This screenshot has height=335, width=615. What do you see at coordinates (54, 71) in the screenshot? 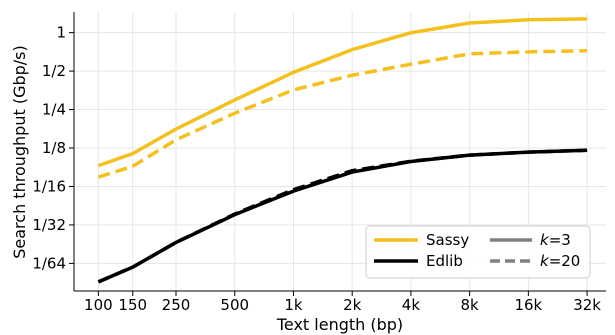
I see `y-tick-label: 1/2` at bounding box center [54, 71].